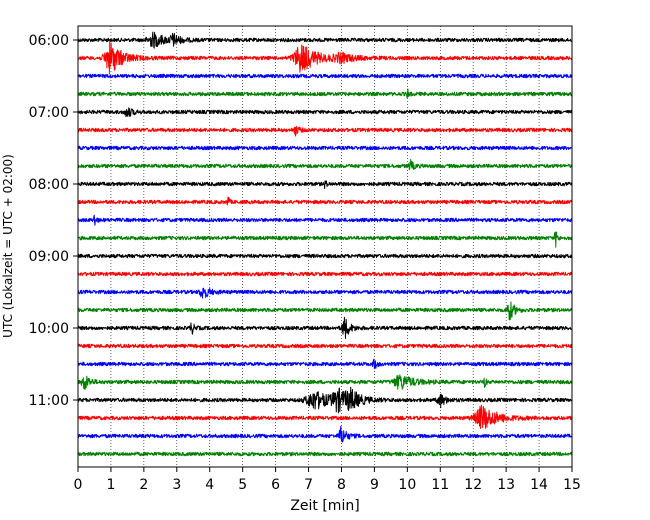 This screenshot has height=520, width=650. What do you see at coordinates (275, 485) in the screenshot?
I see `x-tick-label-6: 6` at bounding box center [275, 485].